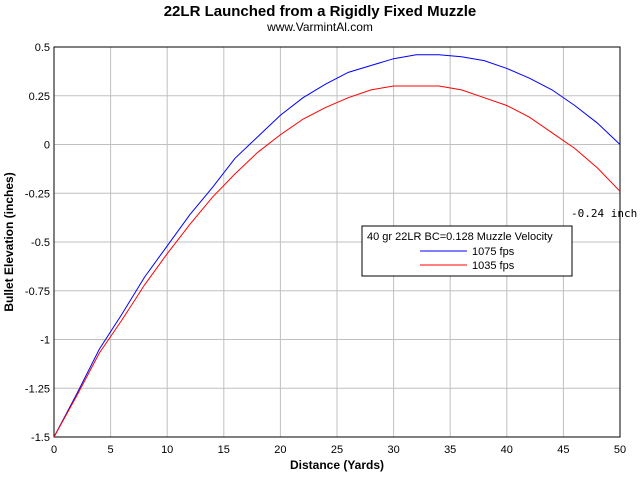 This screenshot has width=640, height=480. I want to click on x-tick-label: 20, so click(280, 450).